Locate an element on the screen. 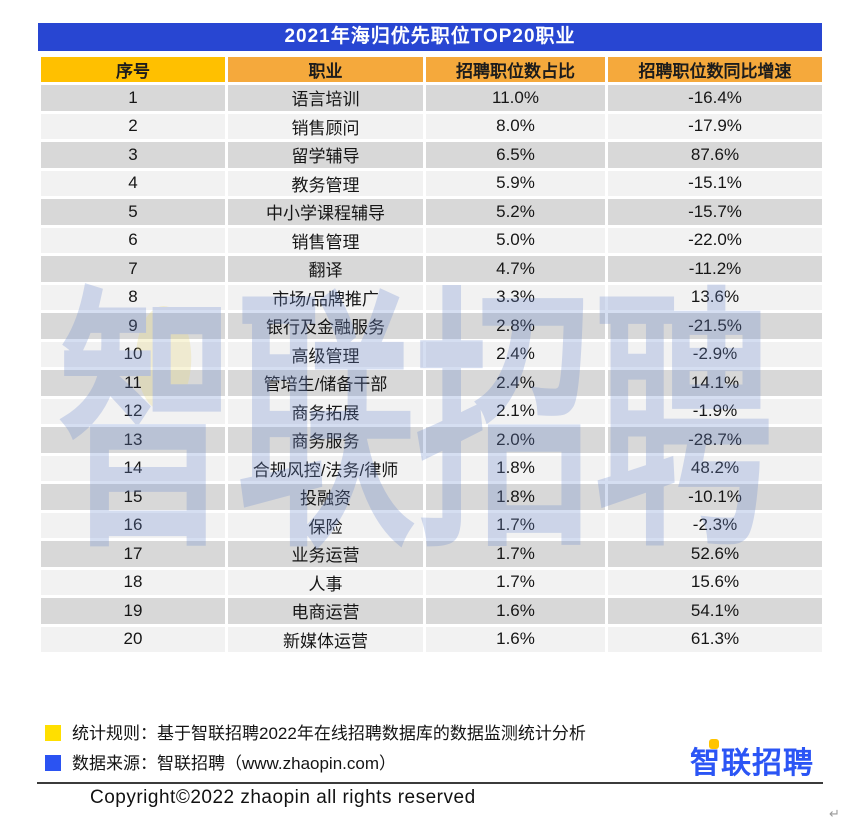 Image resolution: width=859 pixels, height=835 pixels. cell-rank: 14 is located at coordinates (133, 468).